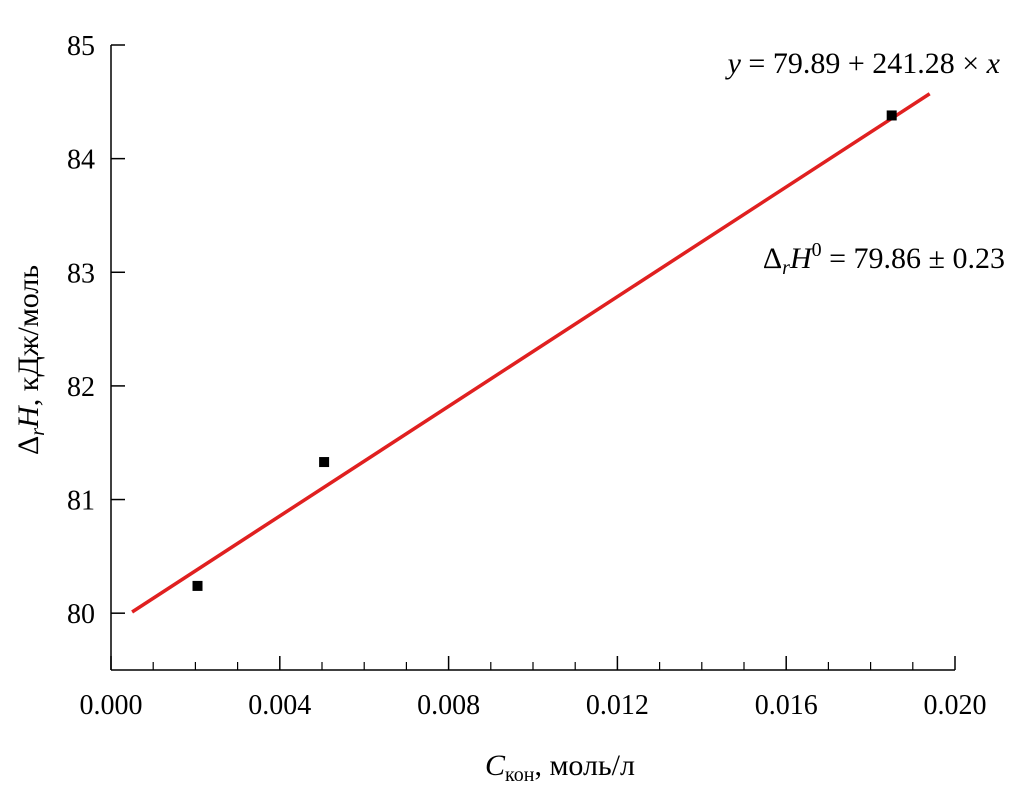  Describe the element at coordinates (786, 705) in the screenshot. I see `x-tick-label: 0.016` at that location.